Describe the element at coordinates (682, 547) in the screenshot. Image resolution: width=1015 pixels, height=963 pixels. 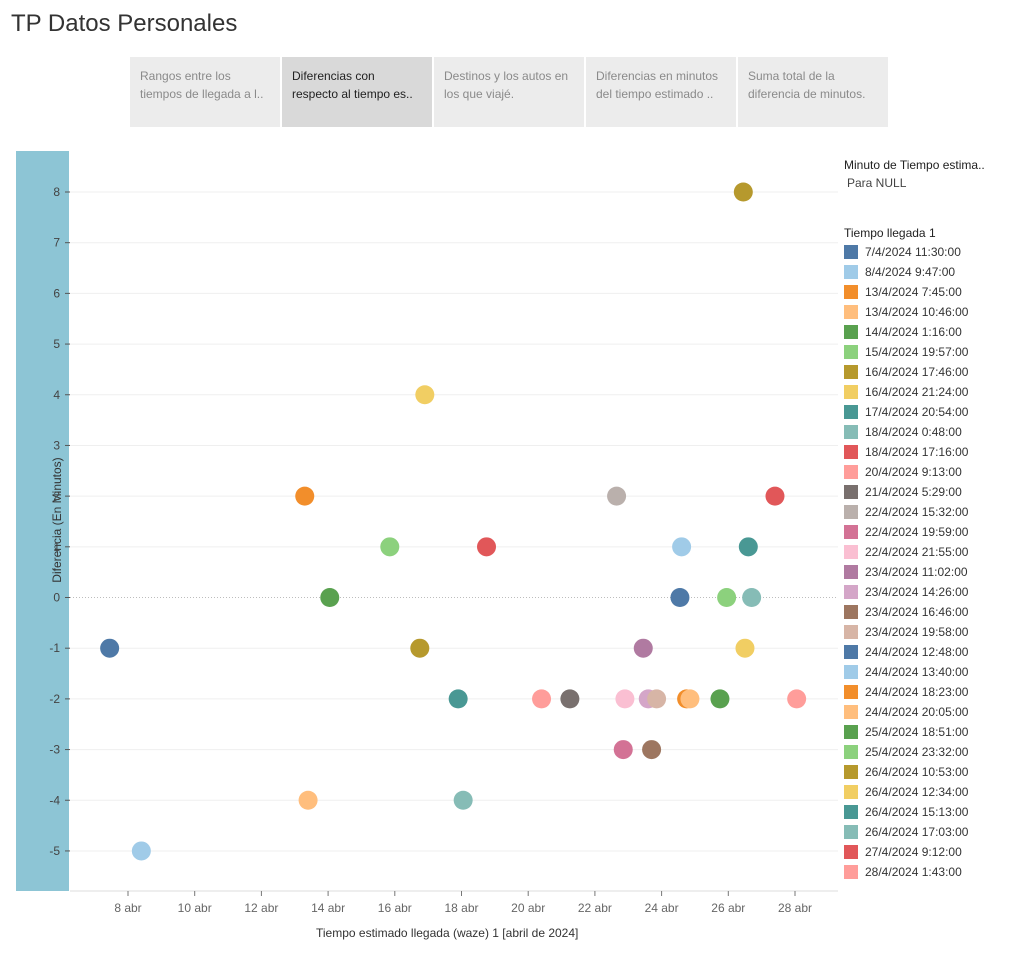
I see `data-point: 24/4/2024 13:40:00` at that location.